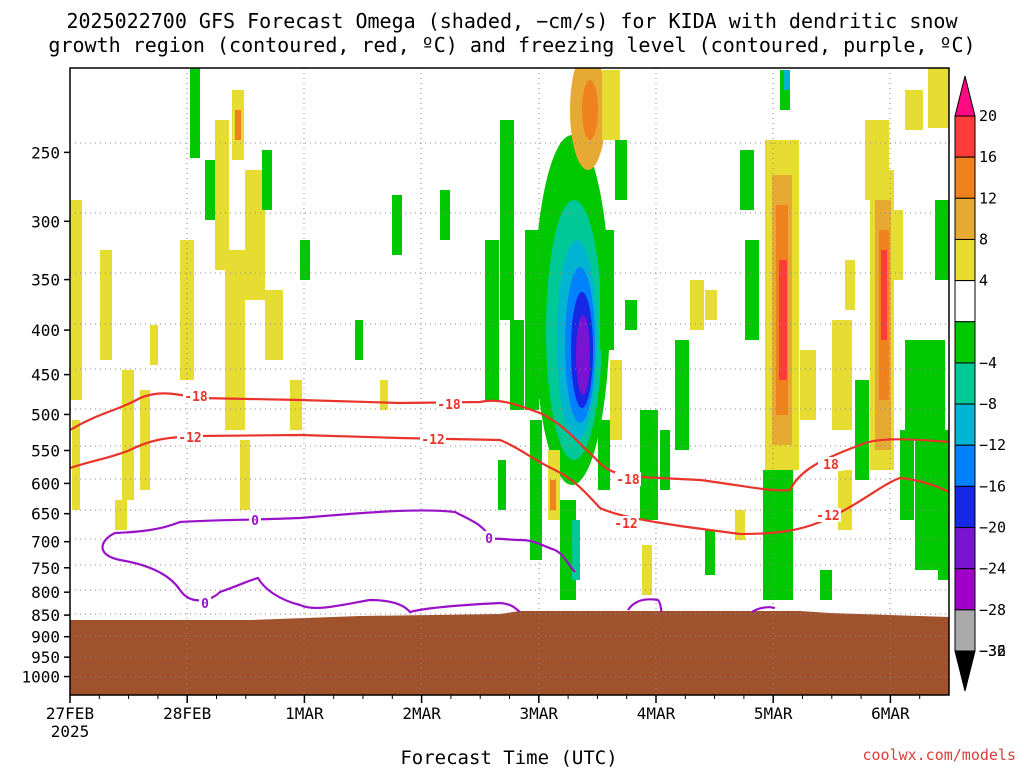  I want to click on x-tick-label: 2MAR, so click(421, 713).